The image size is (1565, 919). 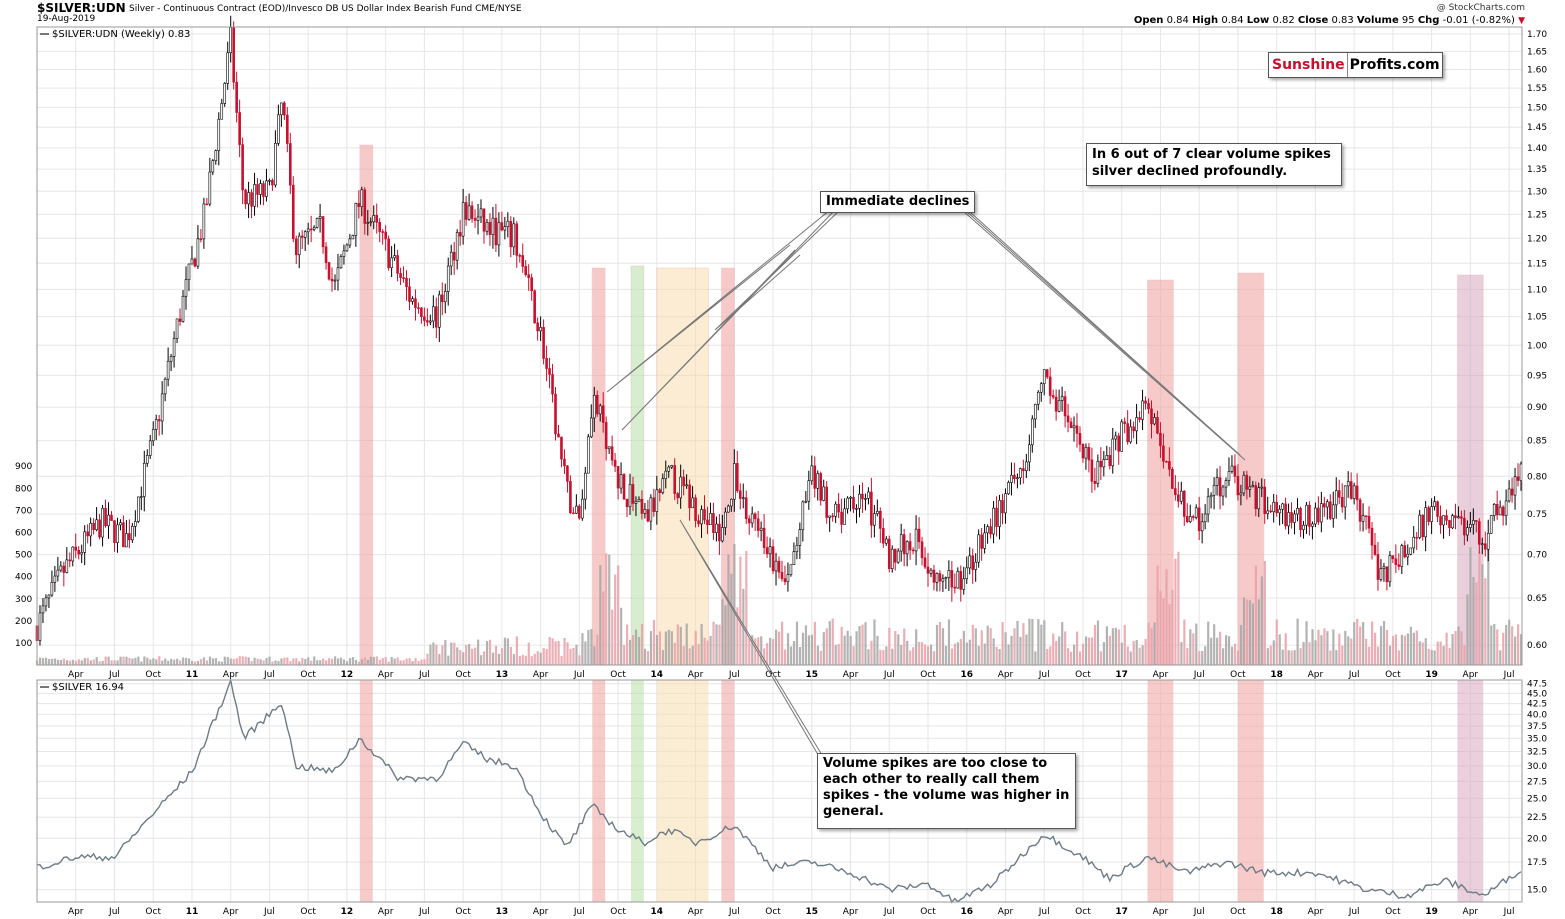 I want to click on sunshine-profits-logo: Sunshine Profits.com, so click(x=1355, y=65).